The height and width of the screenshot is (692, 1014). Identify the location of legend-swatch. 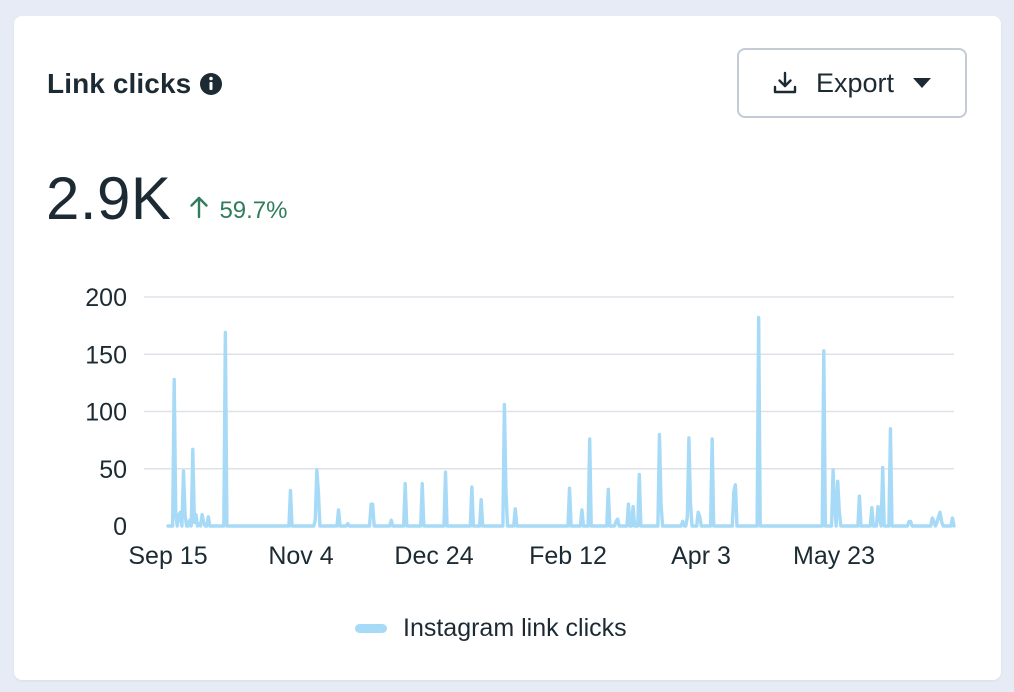
(371, 628).